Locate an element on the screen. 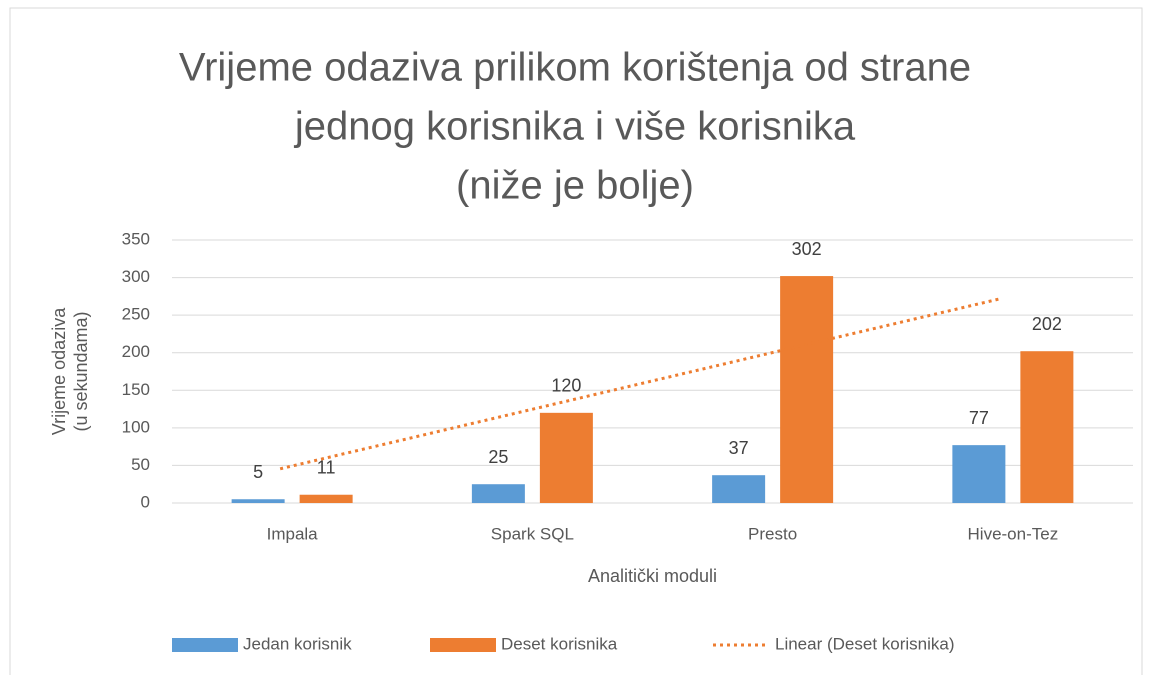  data-label: 37 is located at coordinates (739, 448).